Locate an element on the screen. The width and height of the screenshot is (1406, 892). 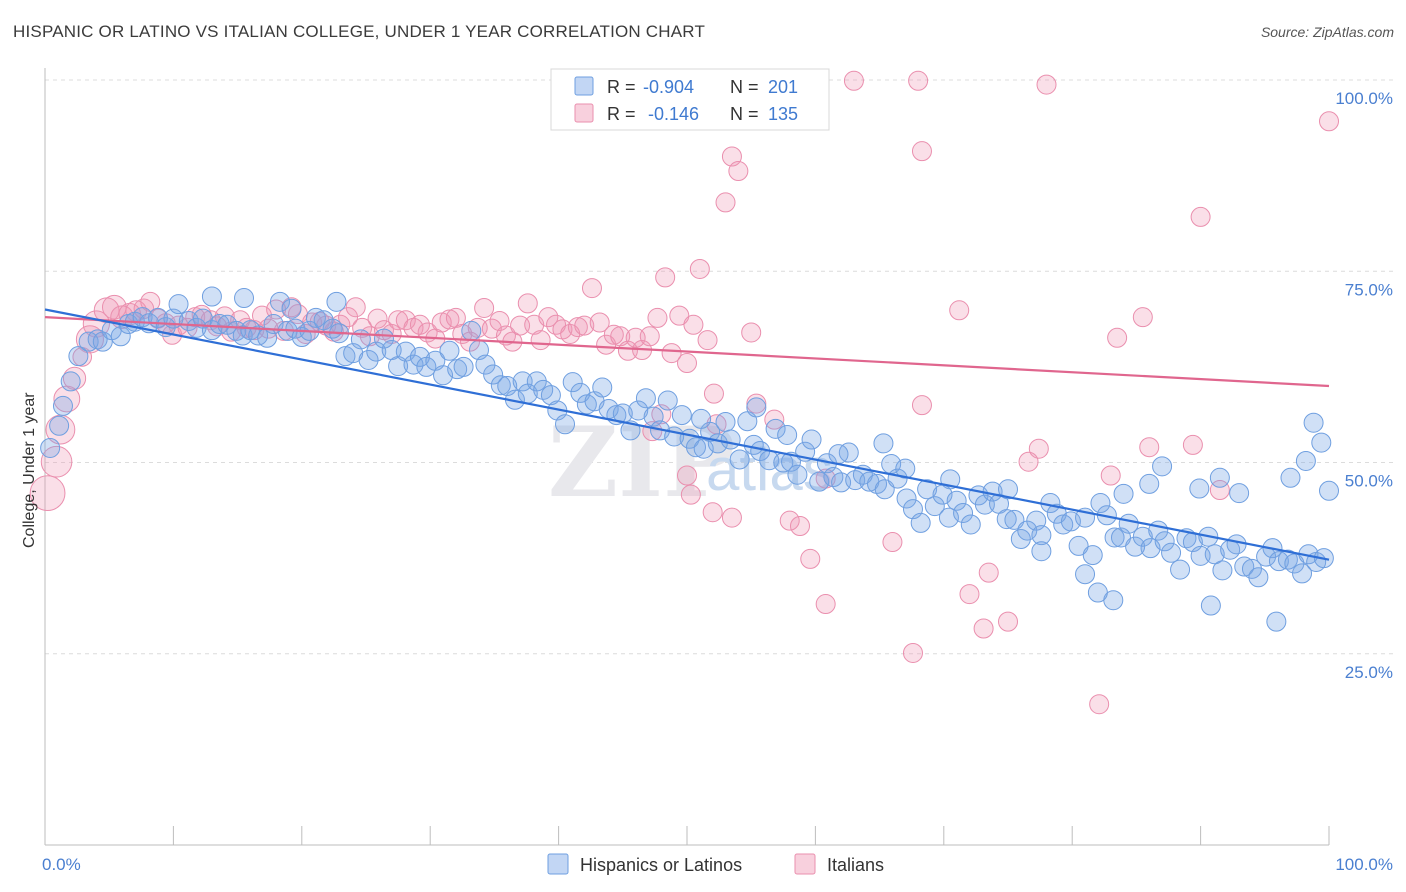
y-tick-label: 75.0% is located at coordinates (1369, 289).